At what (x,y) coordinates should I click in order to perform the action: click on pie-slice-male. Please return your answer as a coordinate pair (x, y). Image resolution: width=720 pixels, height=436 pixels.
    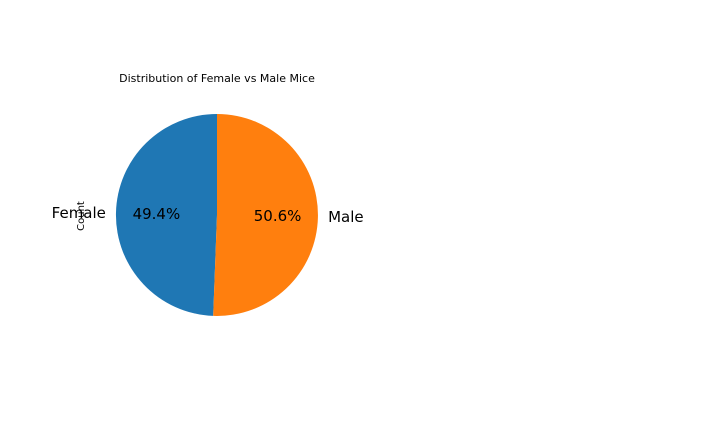
    Looking at the image, I should click on (265, 215).